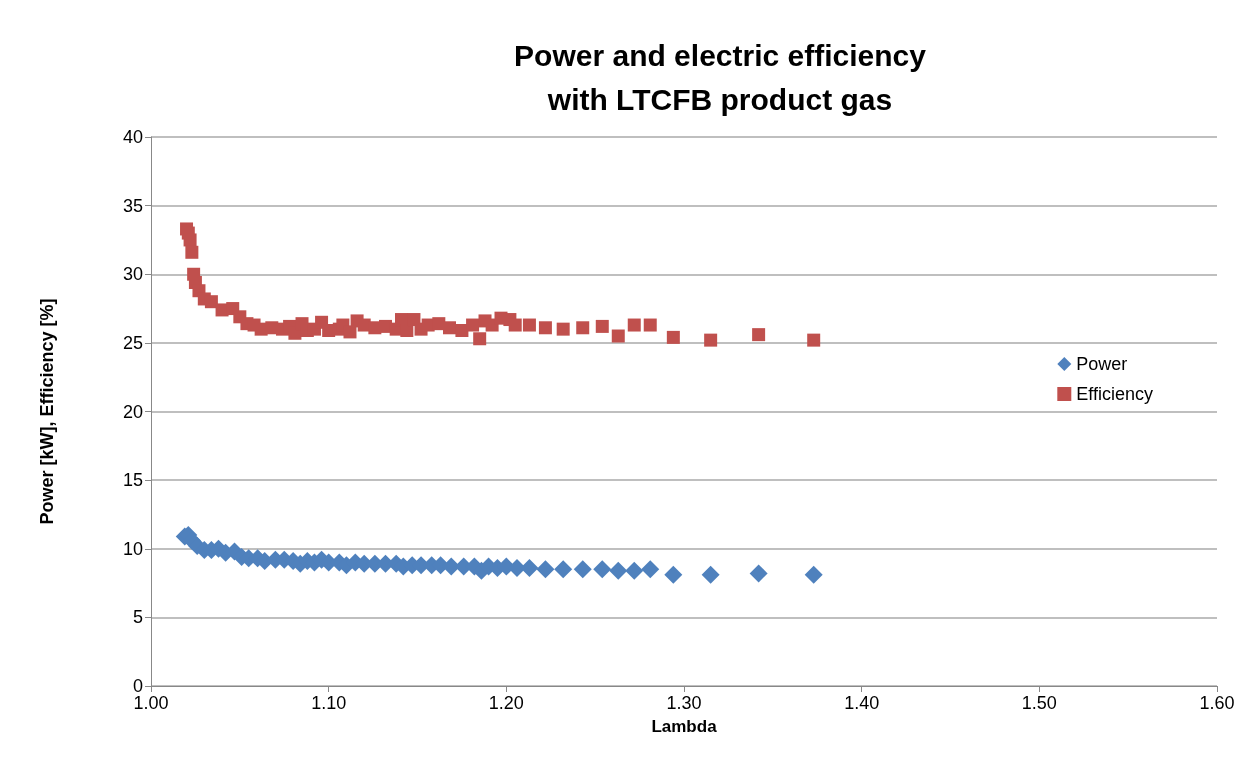 The width and height of the screenshot is (1258, 758). I want to click on y-tick-label: 40, so click(132, 137).